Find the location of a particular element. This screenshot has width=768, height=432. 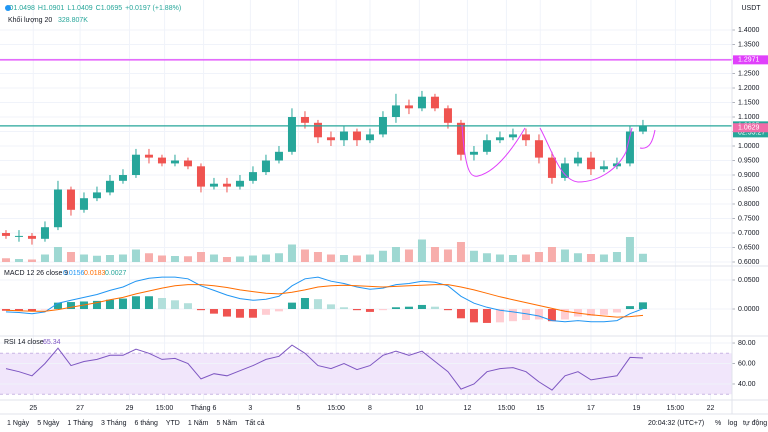

volume-title: Khối lượng 20 is located at coordinates (30, 19).